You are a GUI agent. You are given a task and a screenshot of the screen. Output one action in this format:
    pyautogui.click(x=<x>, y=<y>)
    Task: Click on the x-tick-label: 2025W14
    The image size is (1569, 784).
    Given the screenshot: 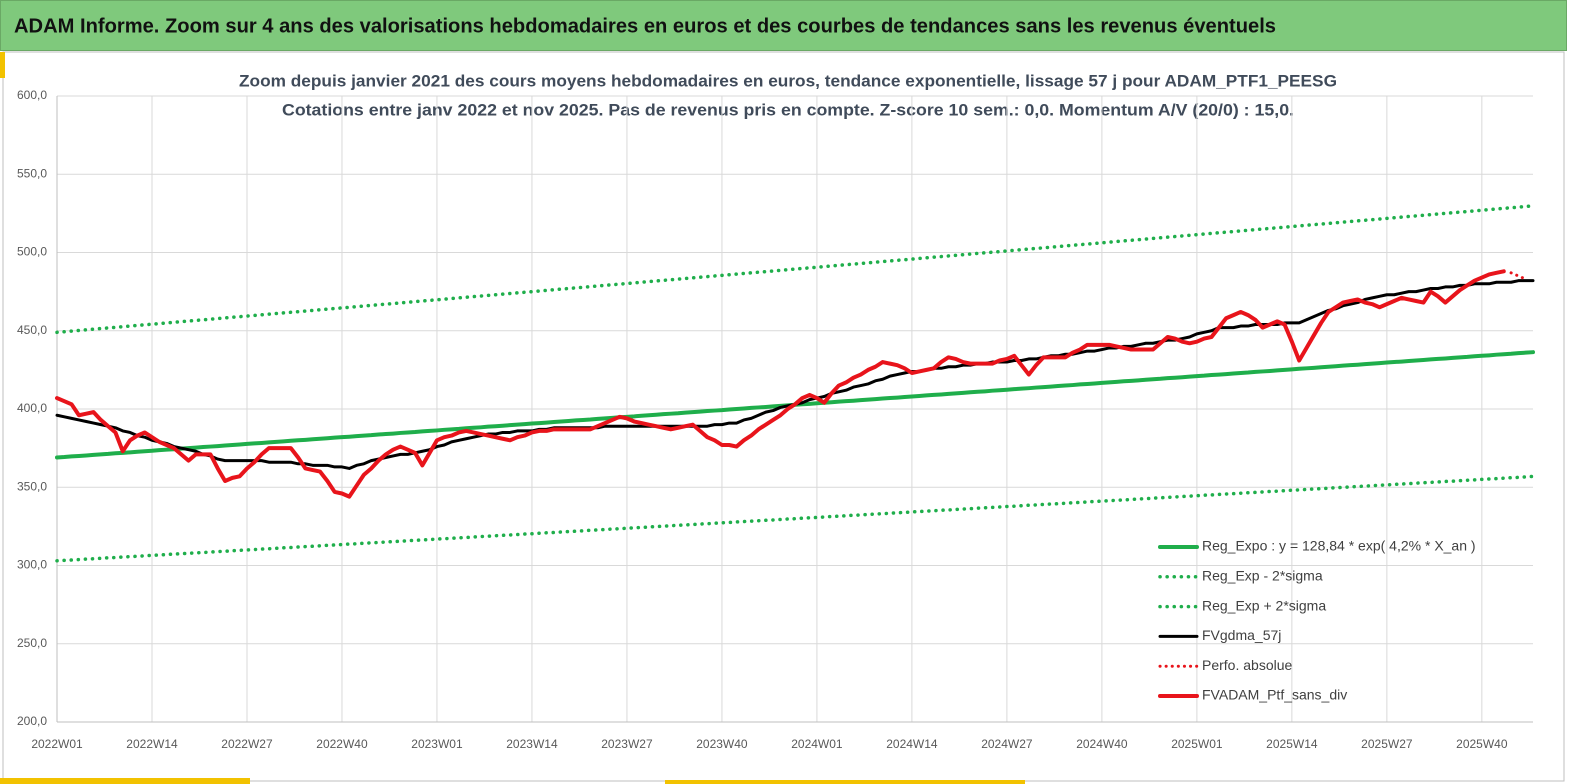 What is the action you would take?
    pyautogui.click(x=1292, y=744)
    